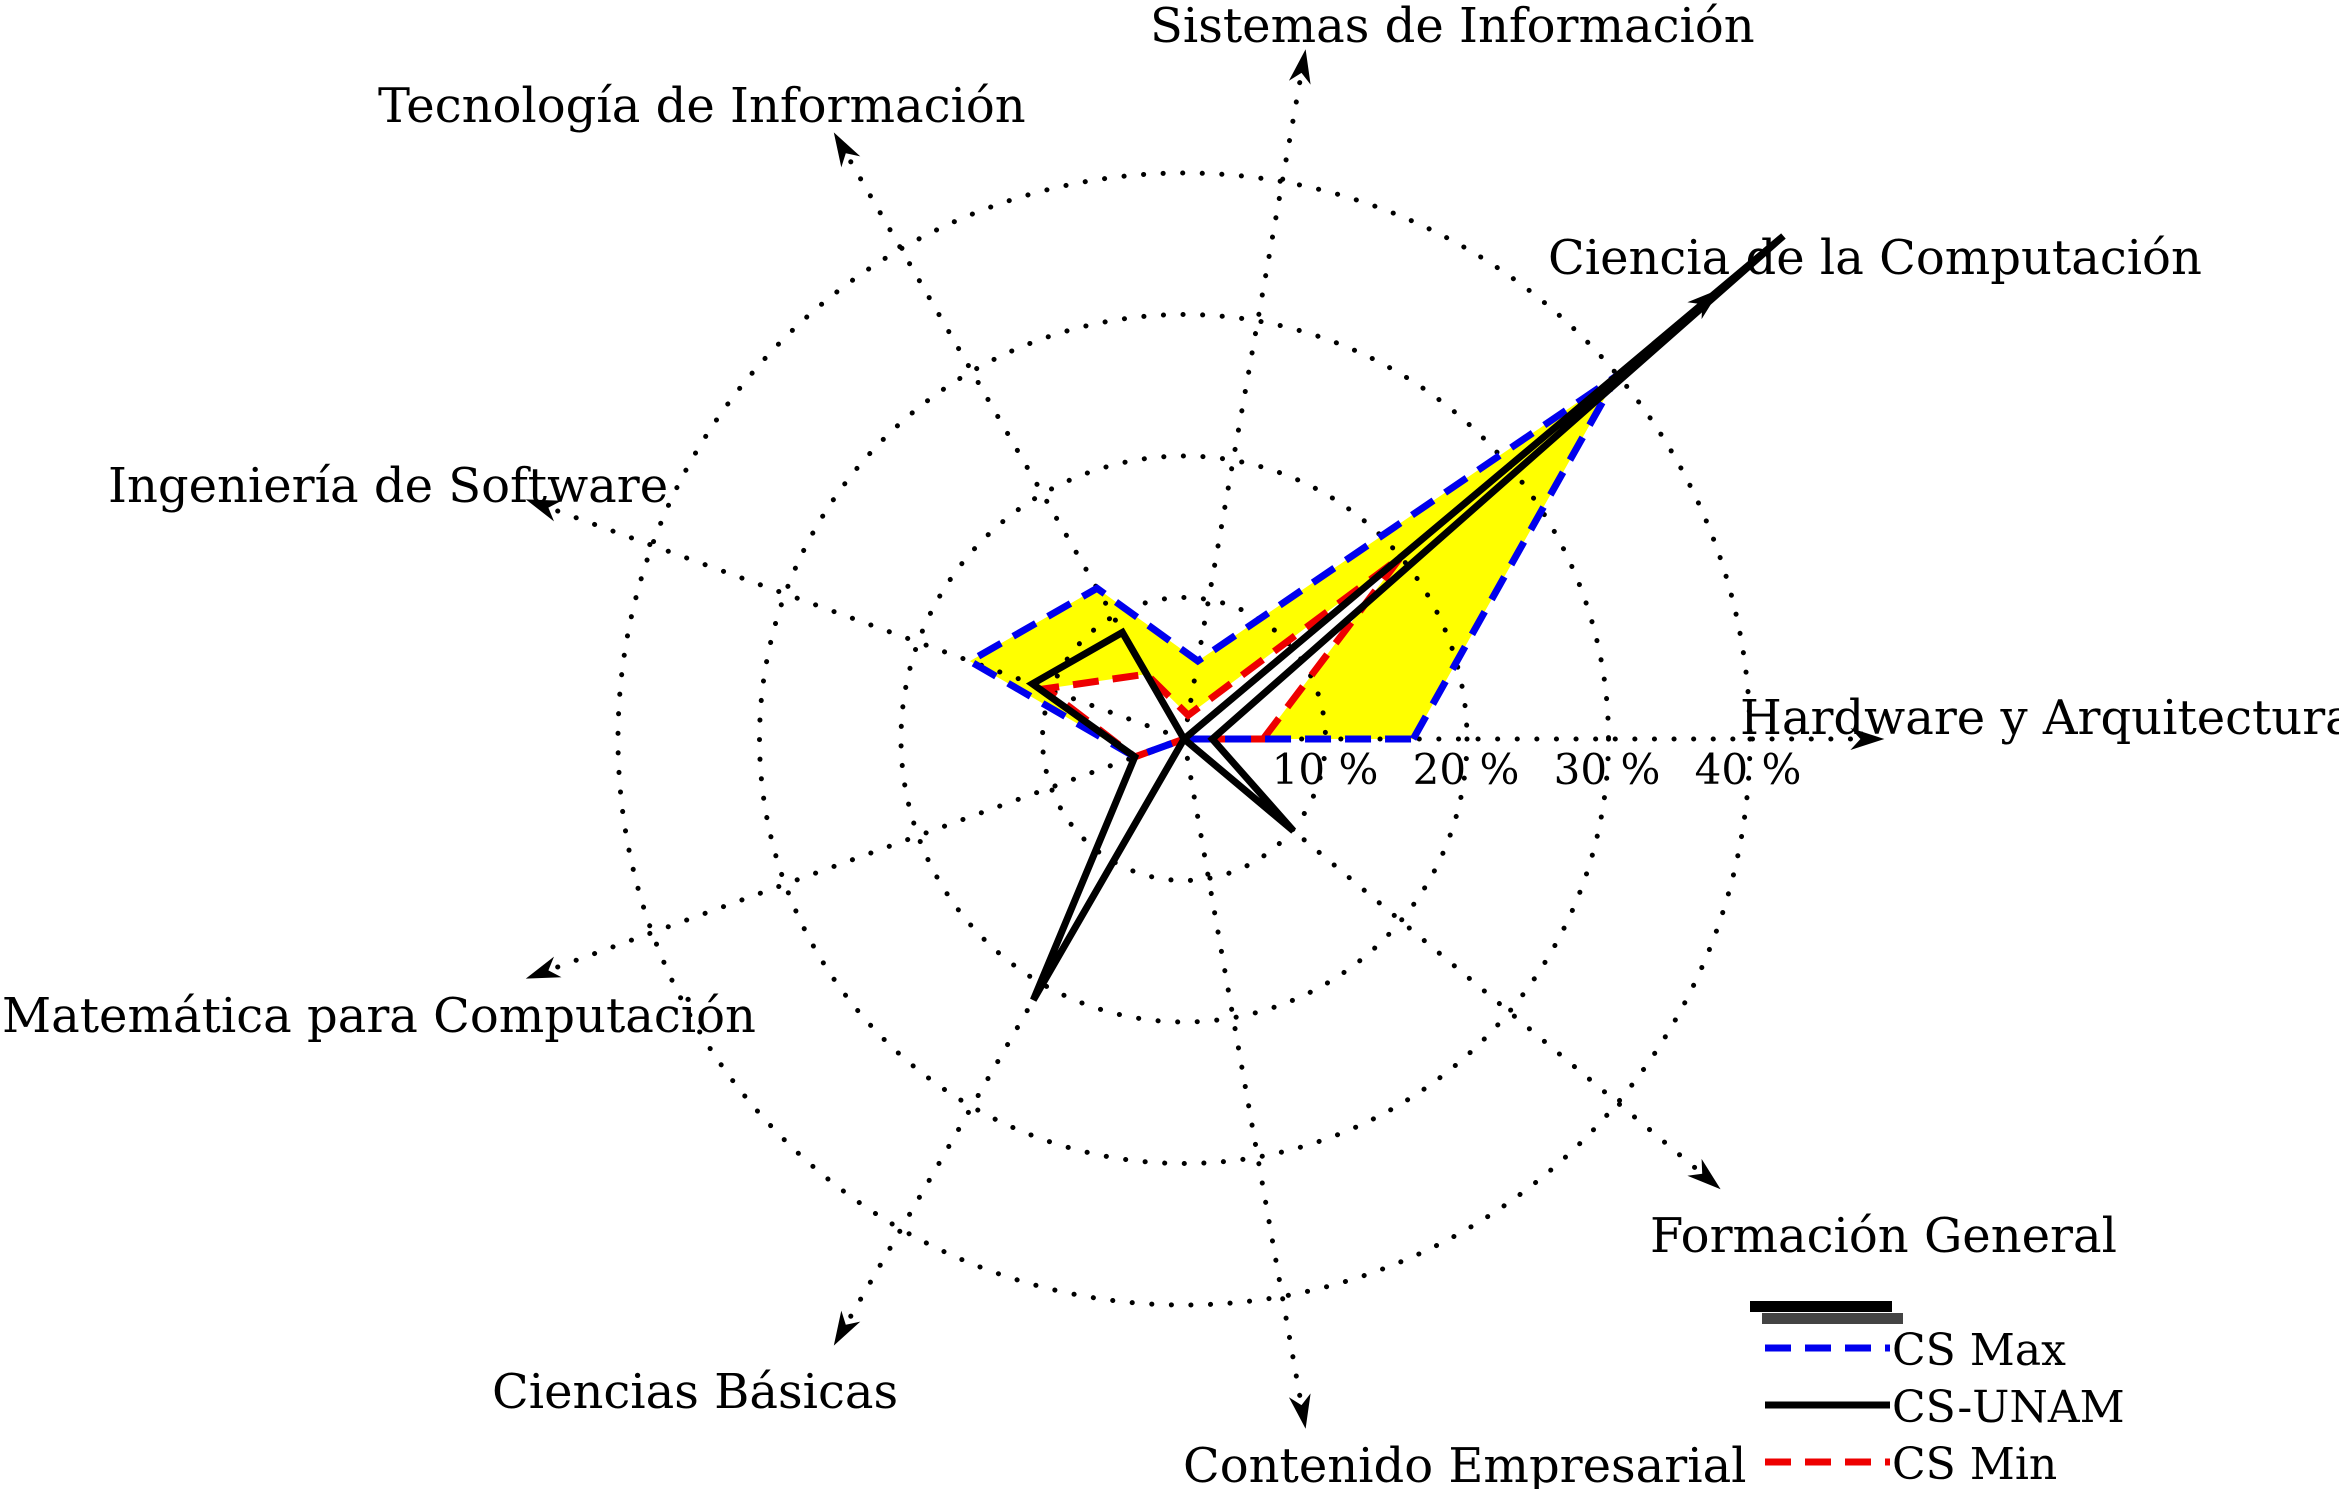  Describe the element at coordinates (2039, 718) in the screenshot. I see `axis-label-hardware-y-arquitectura: Hardware y Arquitectura` at that location.